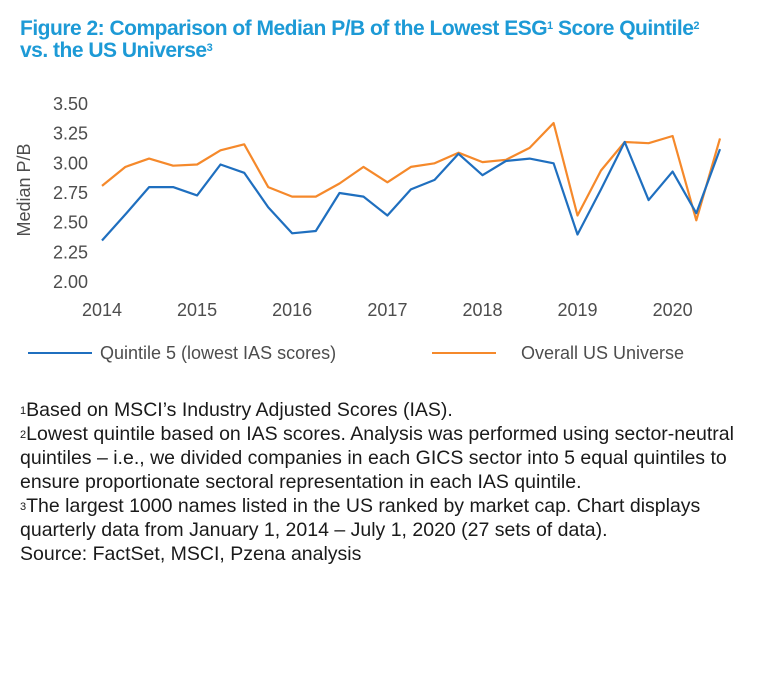 The width and height of the screenshot is (768, 692). Describe the element at coordinates (602, 353) in the screenshot. I see `legend-label-us-universe: Overall US Universe` at that location.